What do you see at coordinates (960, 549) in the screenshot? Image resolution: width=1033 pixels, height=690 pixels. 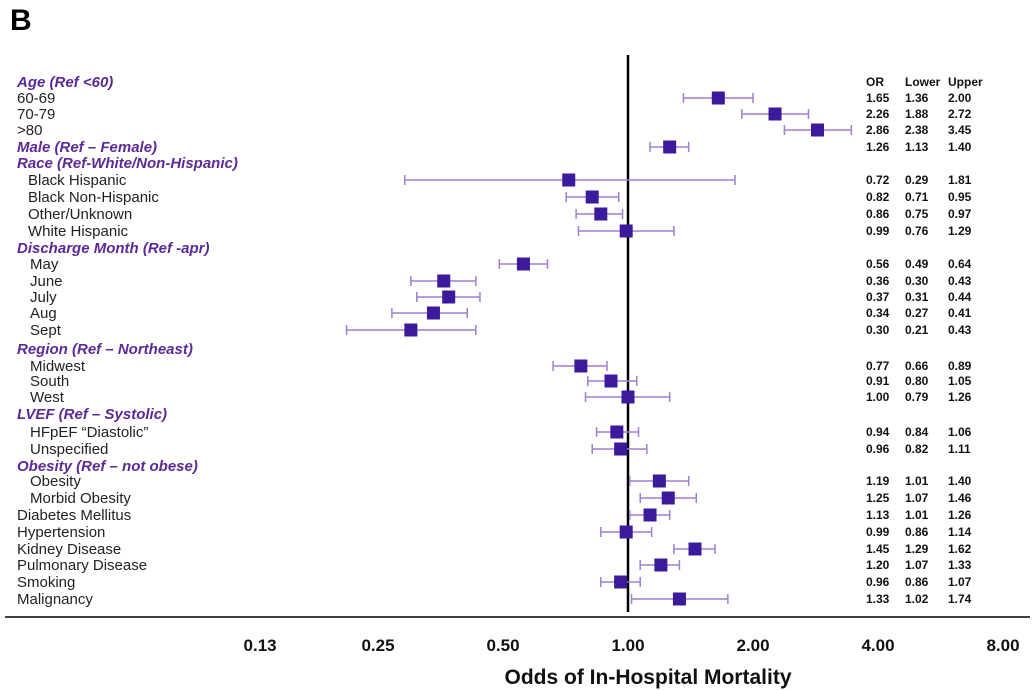 I see `upper-ci-value: 1.62` at bounding box center [960, 549].